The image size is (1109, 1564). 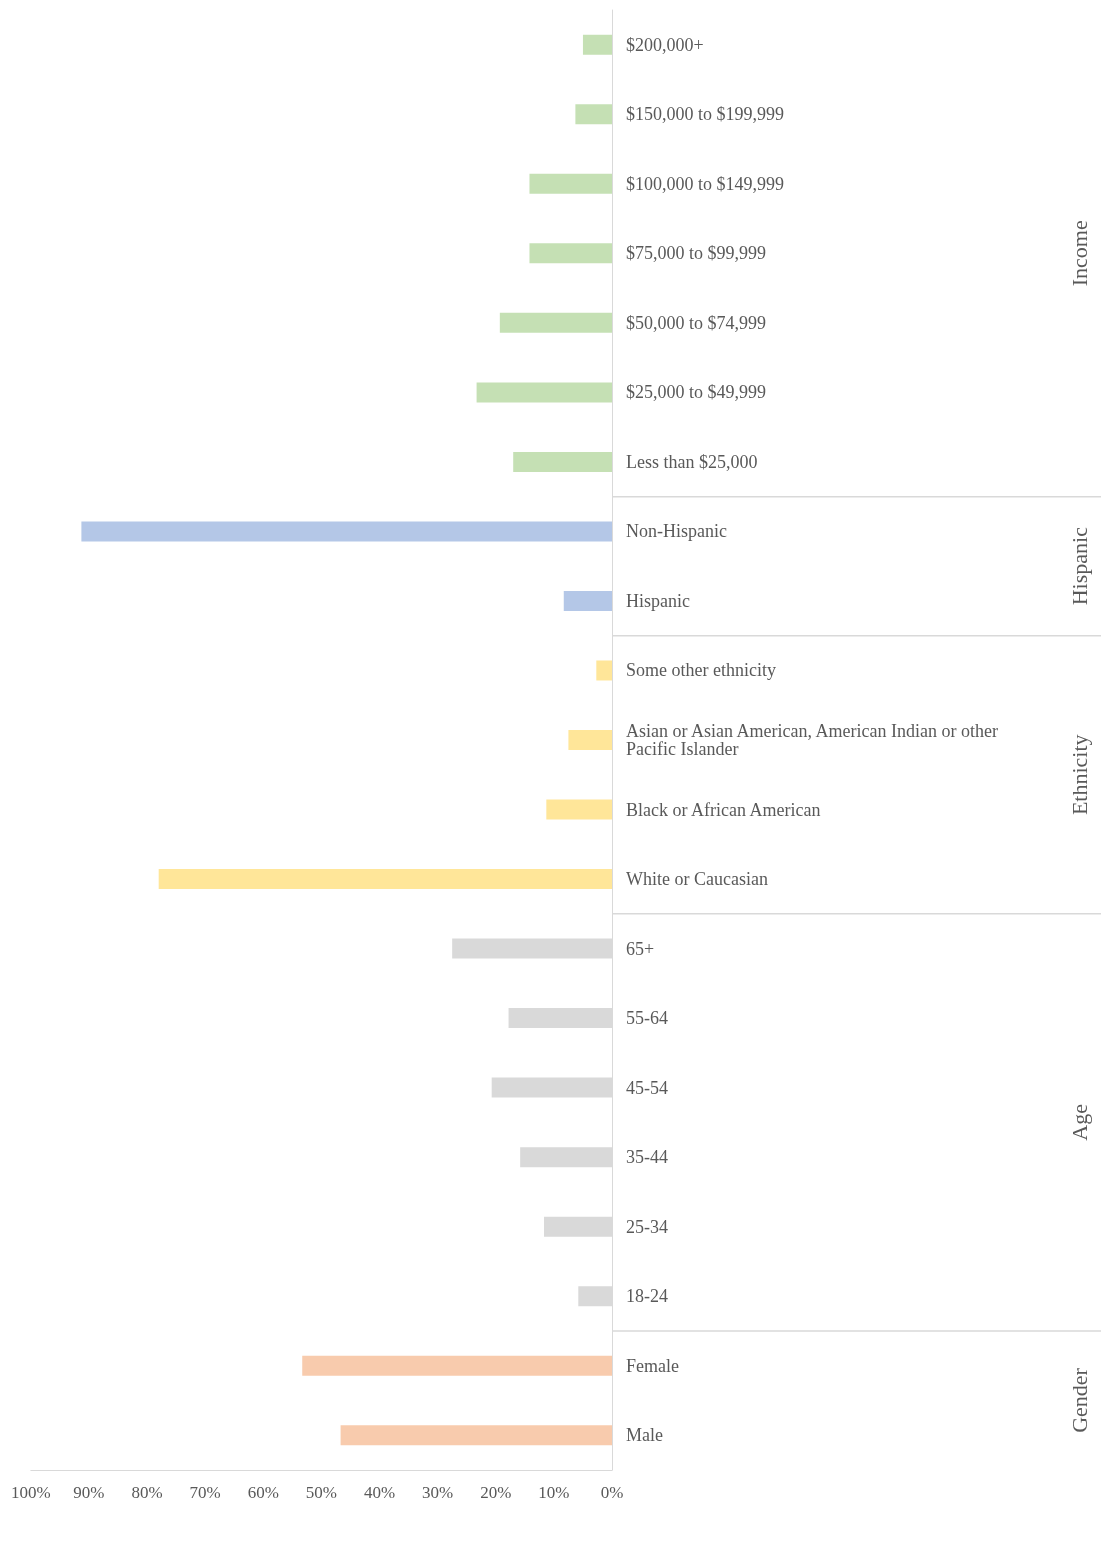 I want to click on y-tick-label: $75,000 to $99,999, so click(x=696, y=253).